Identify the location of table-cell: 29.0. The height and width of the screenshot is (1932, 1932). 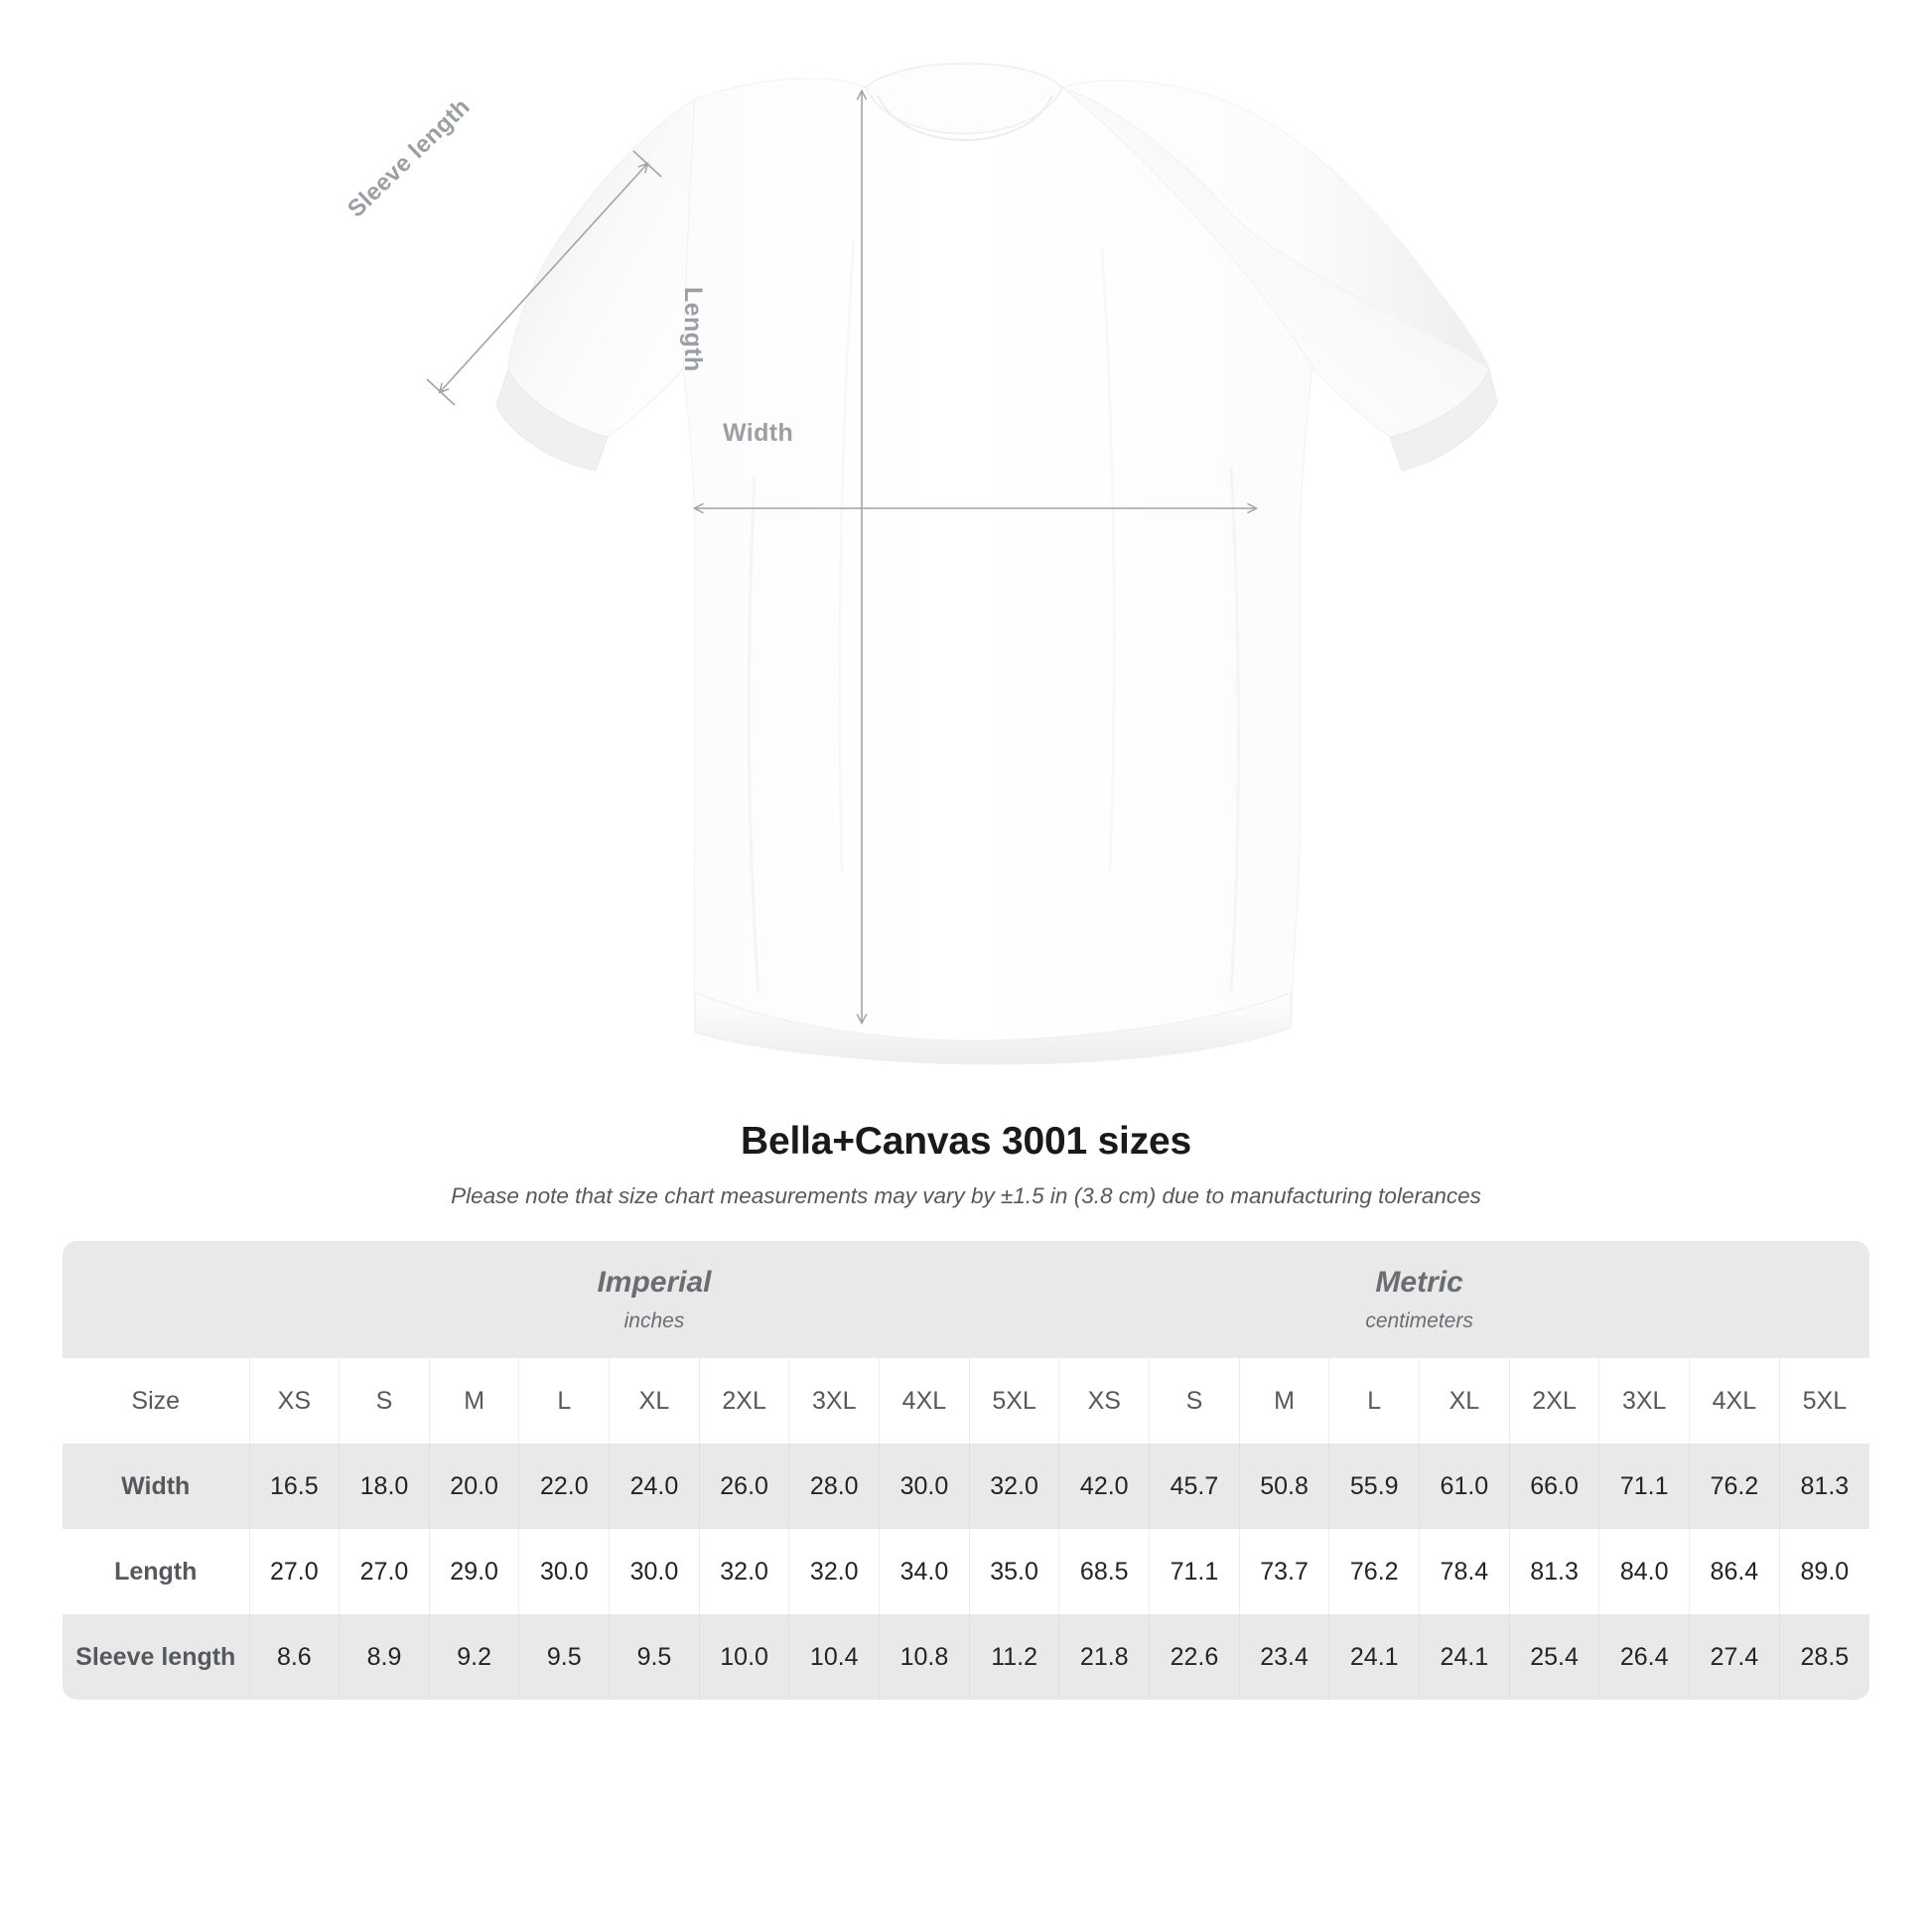
(474, 1571).